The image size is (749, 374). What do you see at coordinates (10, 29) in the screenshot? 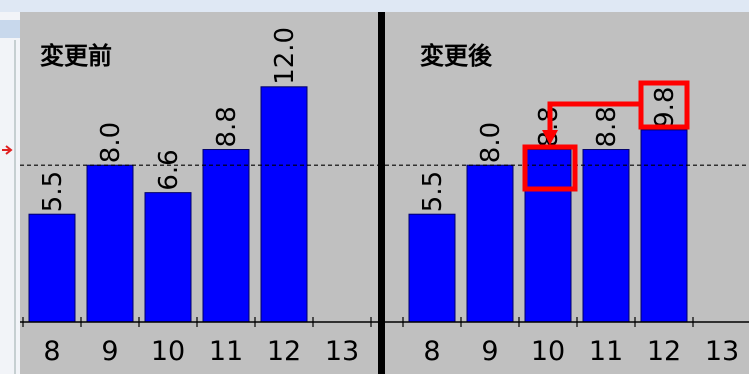
I see `side-tab` at bounding box center [10, 29].